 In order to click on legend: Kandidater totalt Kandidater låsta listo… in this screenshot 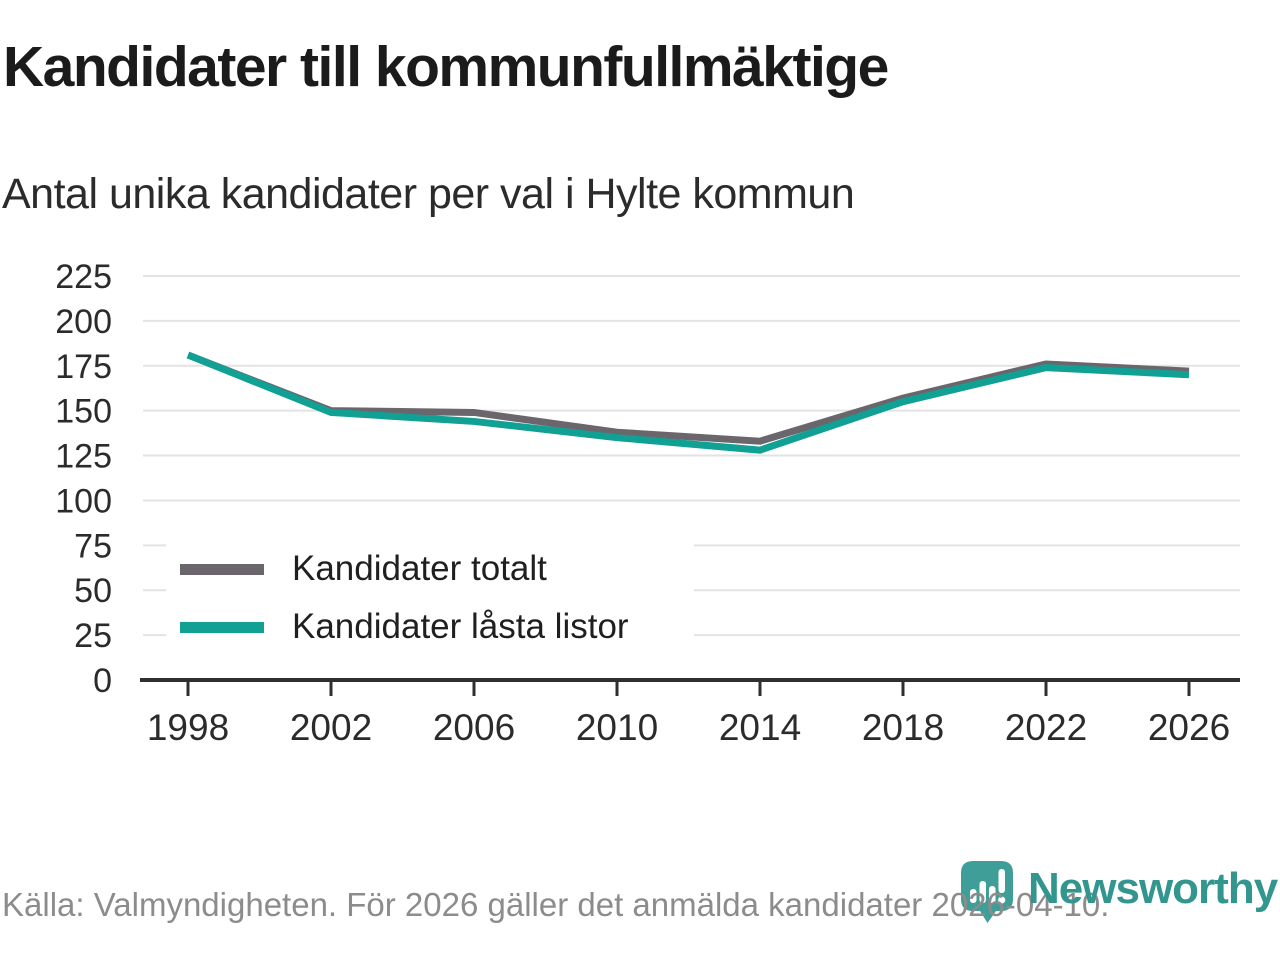, I will do `click(430, 593)`.